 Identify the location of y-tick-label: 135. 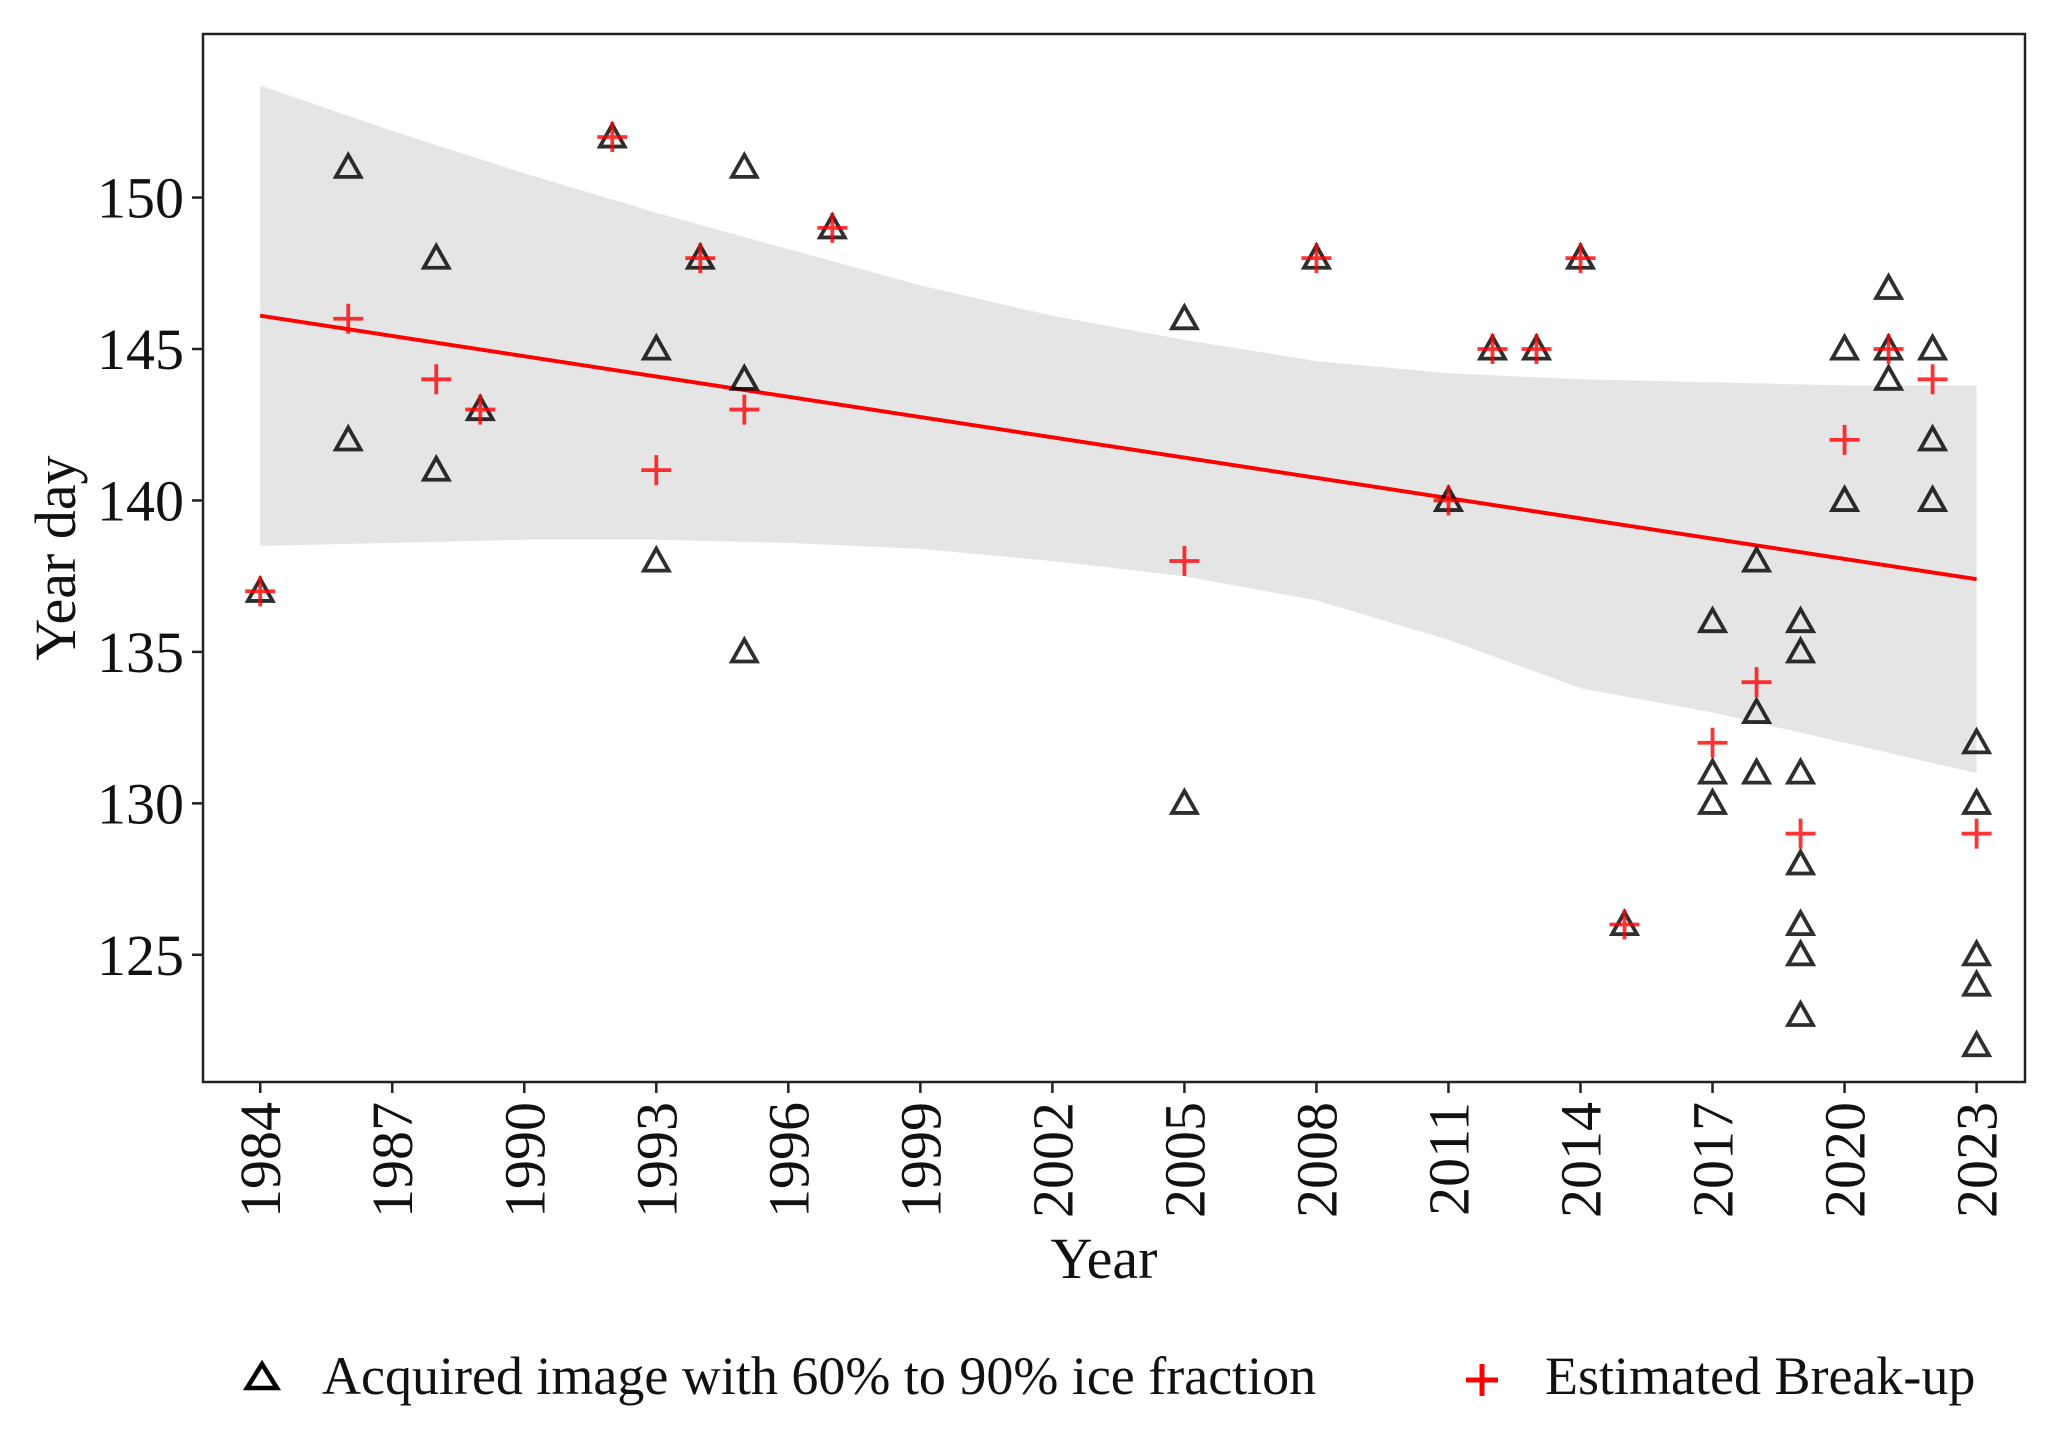
(140, 652).